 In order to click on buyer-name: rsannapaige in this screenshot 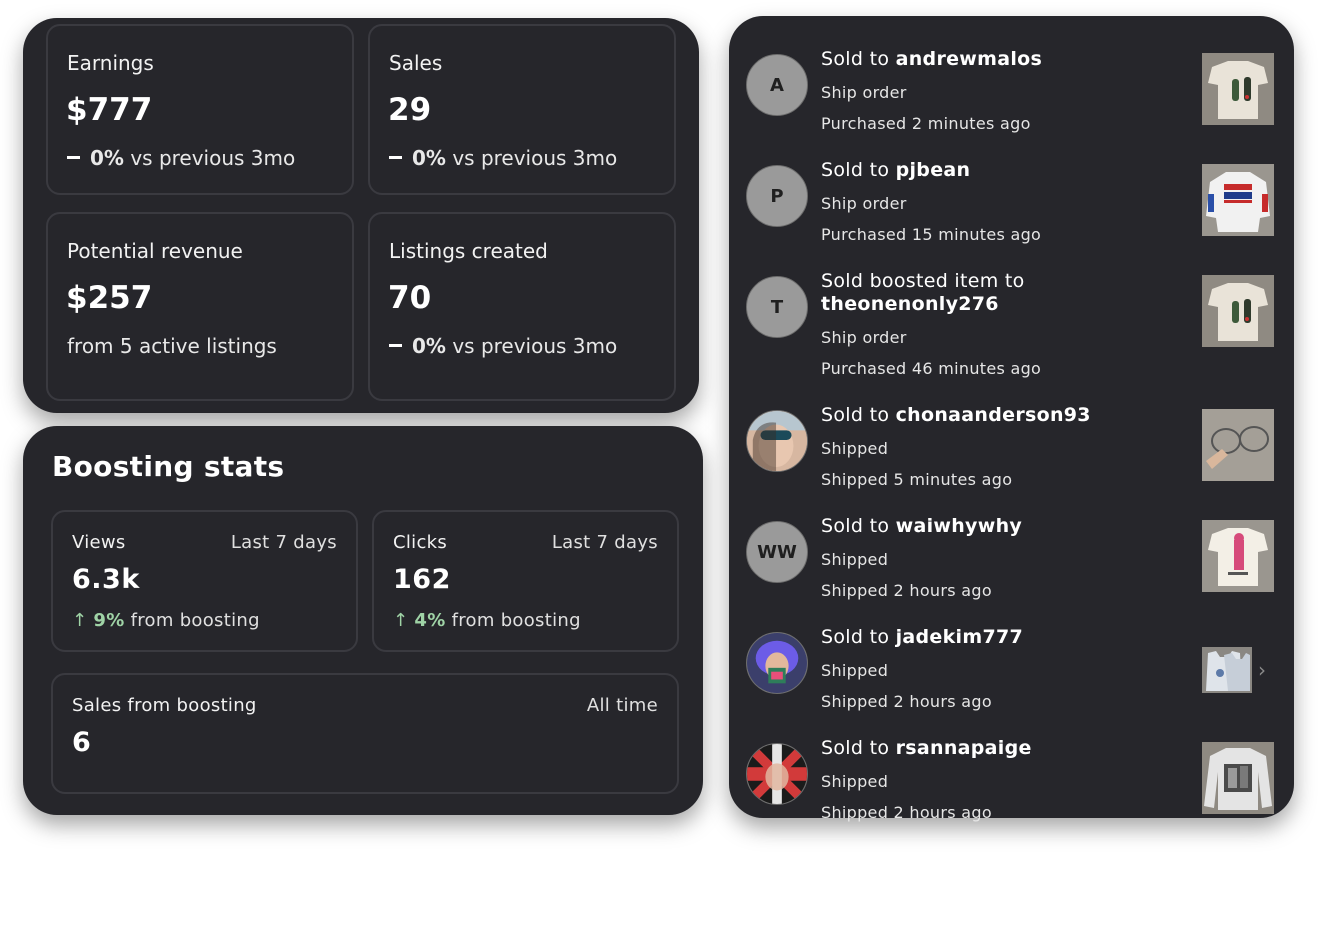, I will do `click(963, 748)`.